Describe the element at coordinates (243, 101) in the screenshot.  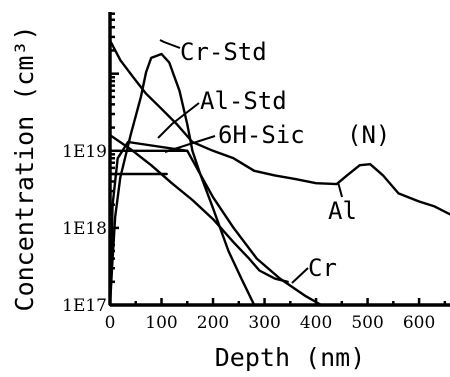
I see `annotation-al-std: Al-Std` at that location.